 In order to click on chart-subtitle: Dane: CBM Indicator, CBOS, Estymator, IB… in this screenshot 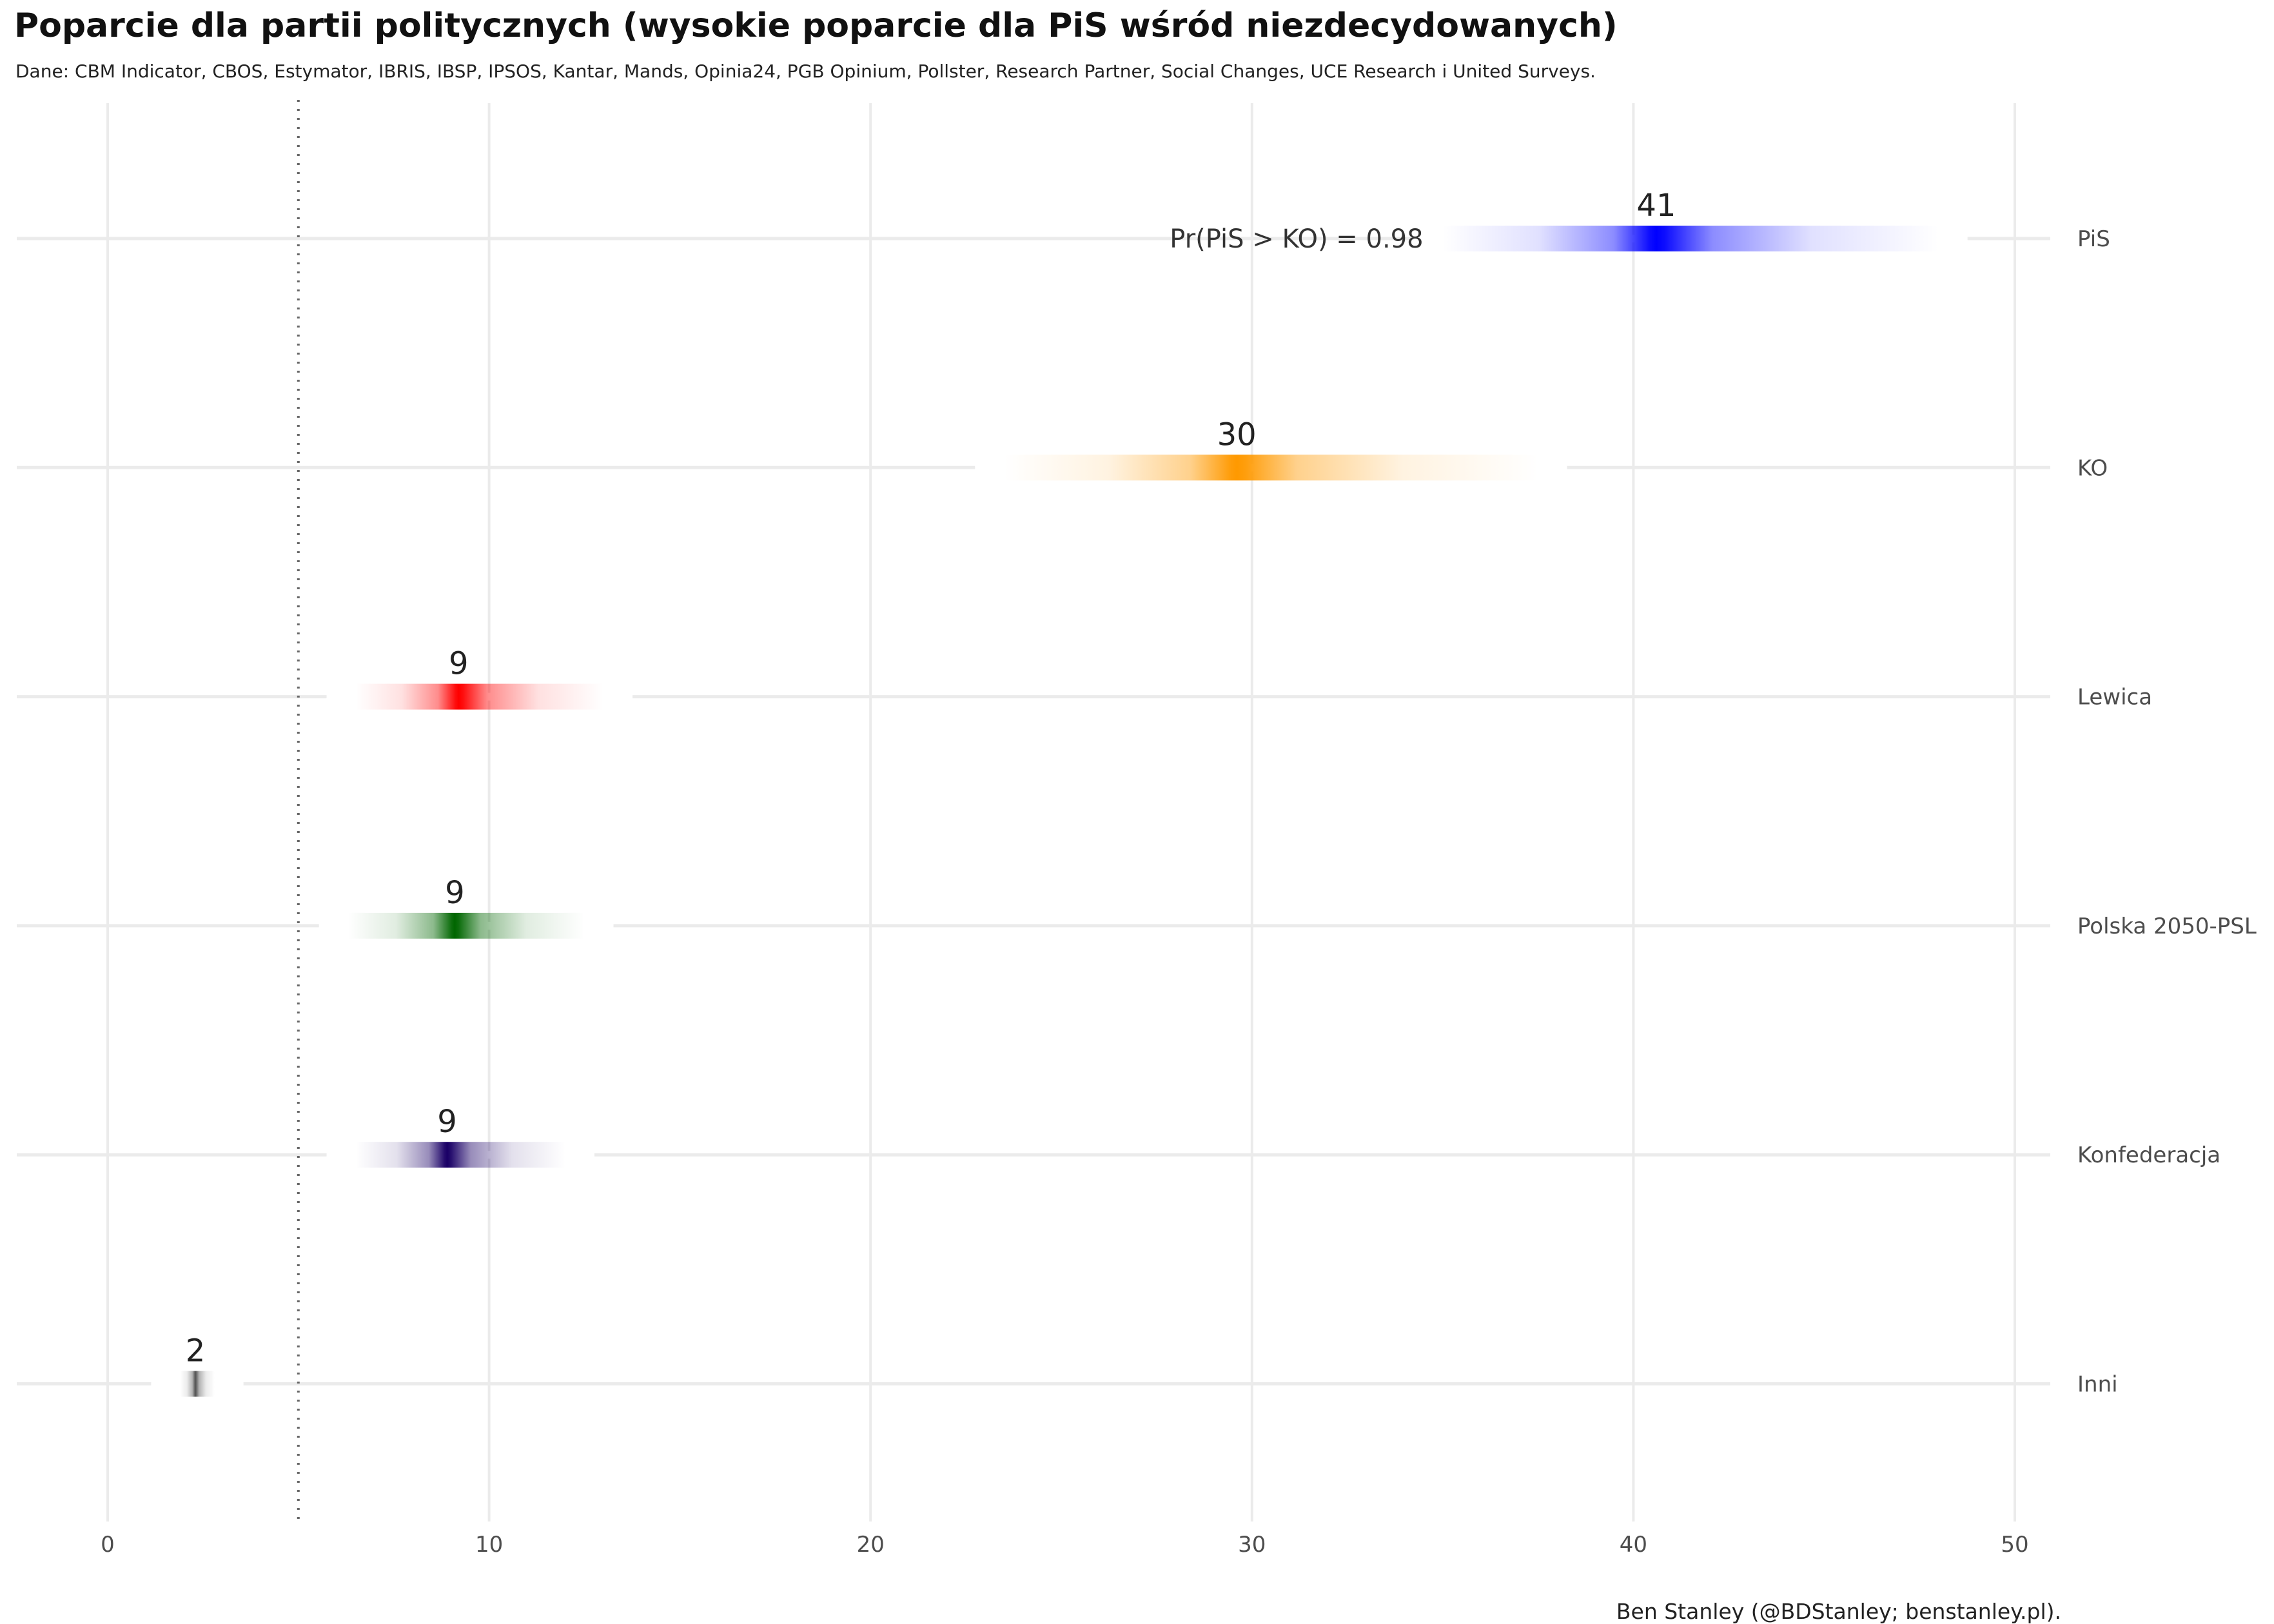, I will do `click(805, 71)`.